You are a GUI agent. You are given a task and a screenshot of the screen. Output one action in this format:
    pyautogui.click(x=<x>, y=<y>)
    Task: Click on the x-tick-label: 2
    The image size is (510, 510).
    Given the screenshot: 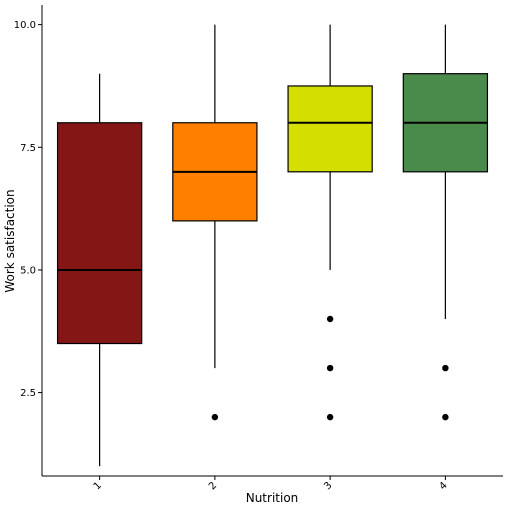 What is the action you would take?
    pyautogui.click(x=213, y=486)
    